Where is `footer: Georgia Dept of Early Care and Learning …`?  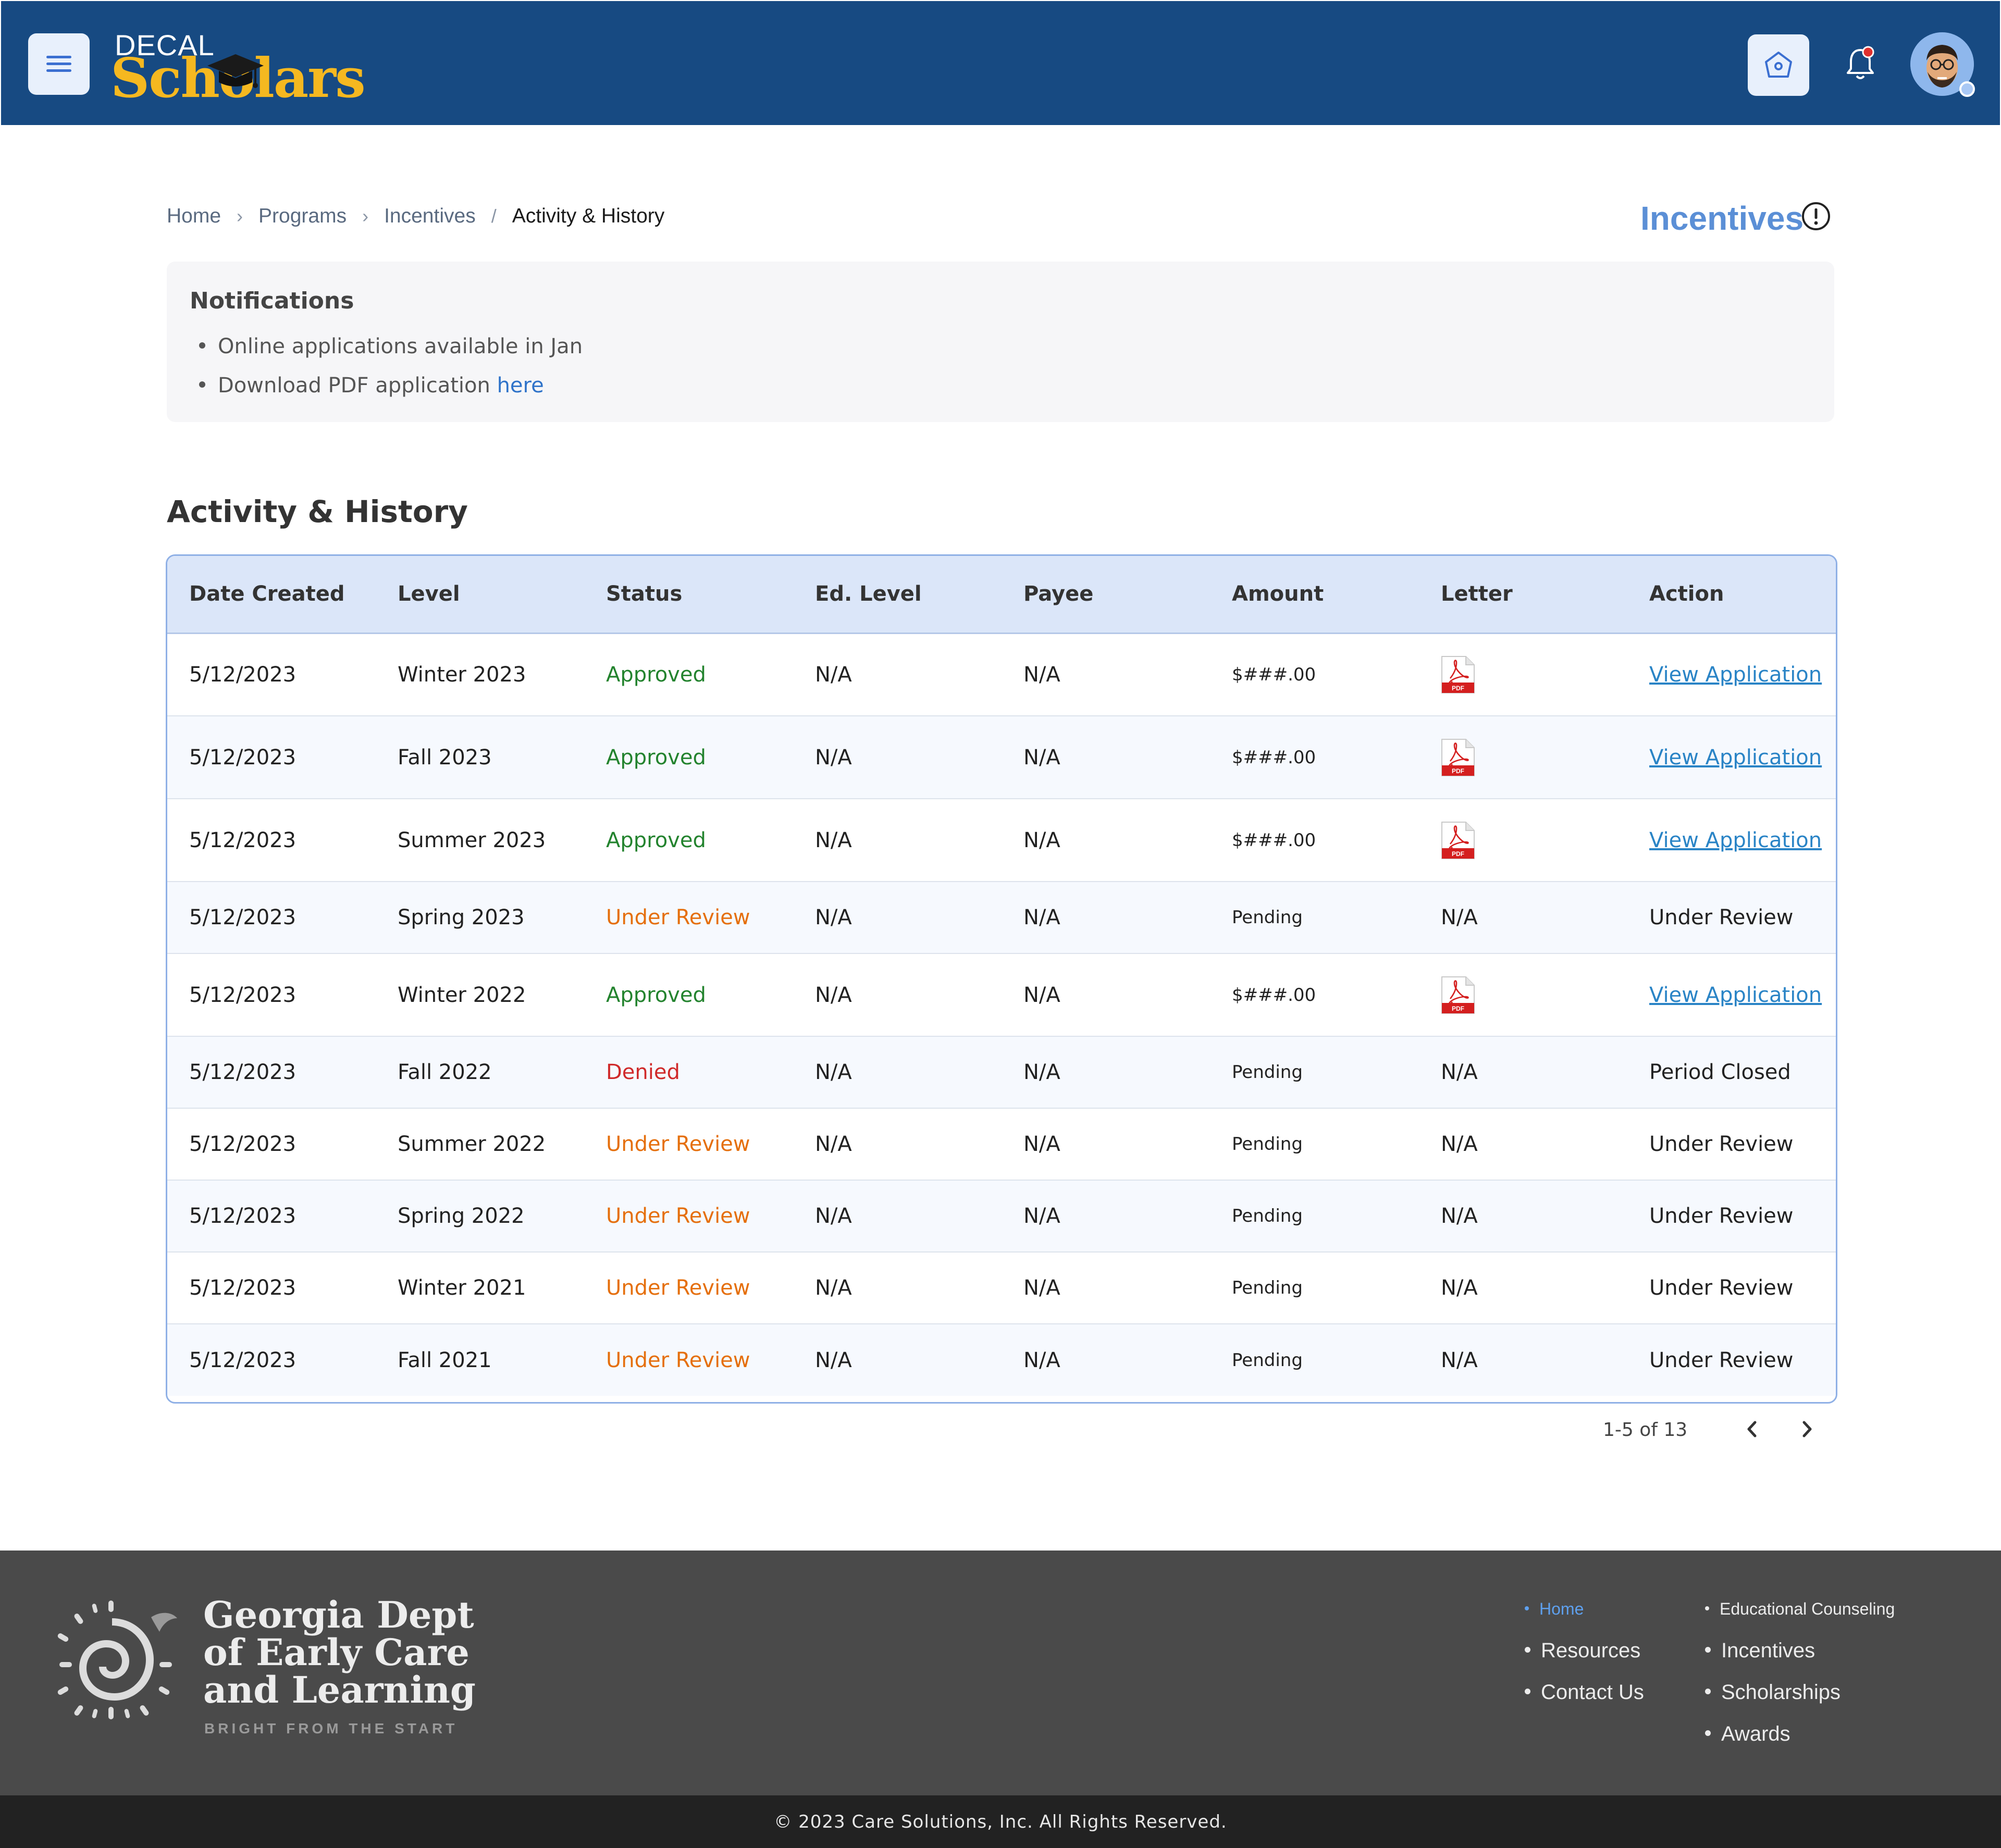
footer: Georgia Dept of Early Care and Learning … is located at coordinates (1000, 1673).